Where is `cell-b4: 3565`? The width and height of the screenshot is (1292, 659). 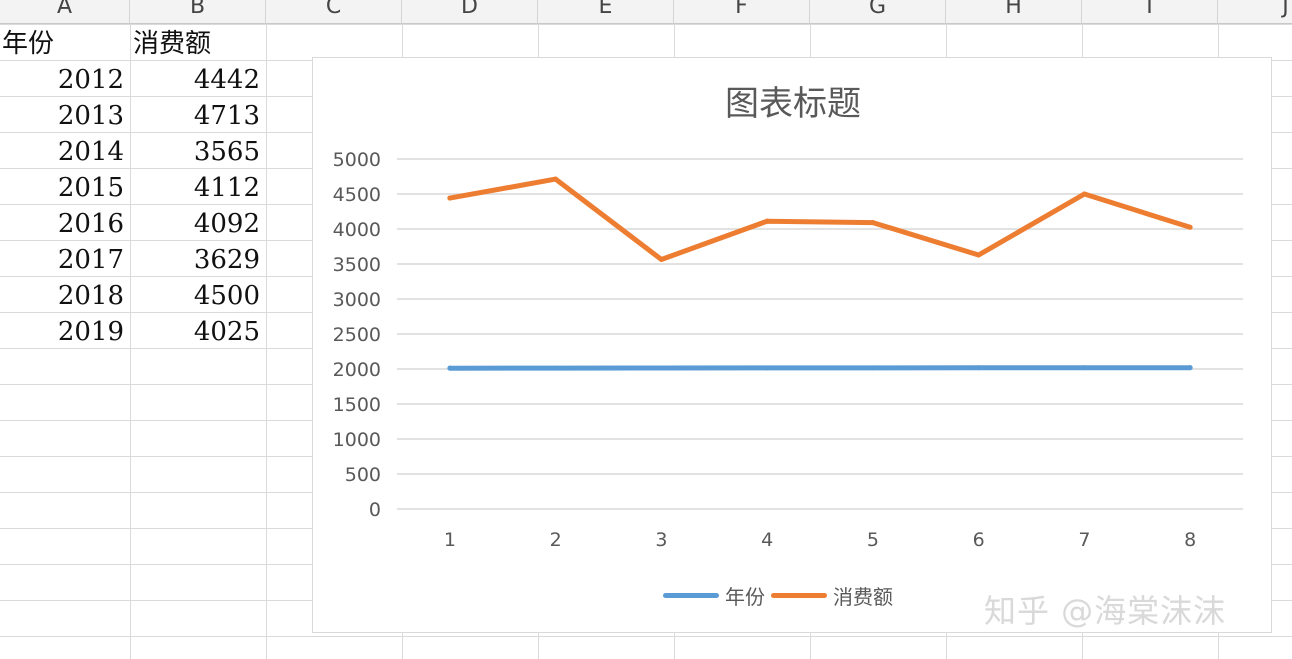 cell-b4: 3565 is located at coordinates (226, 152).